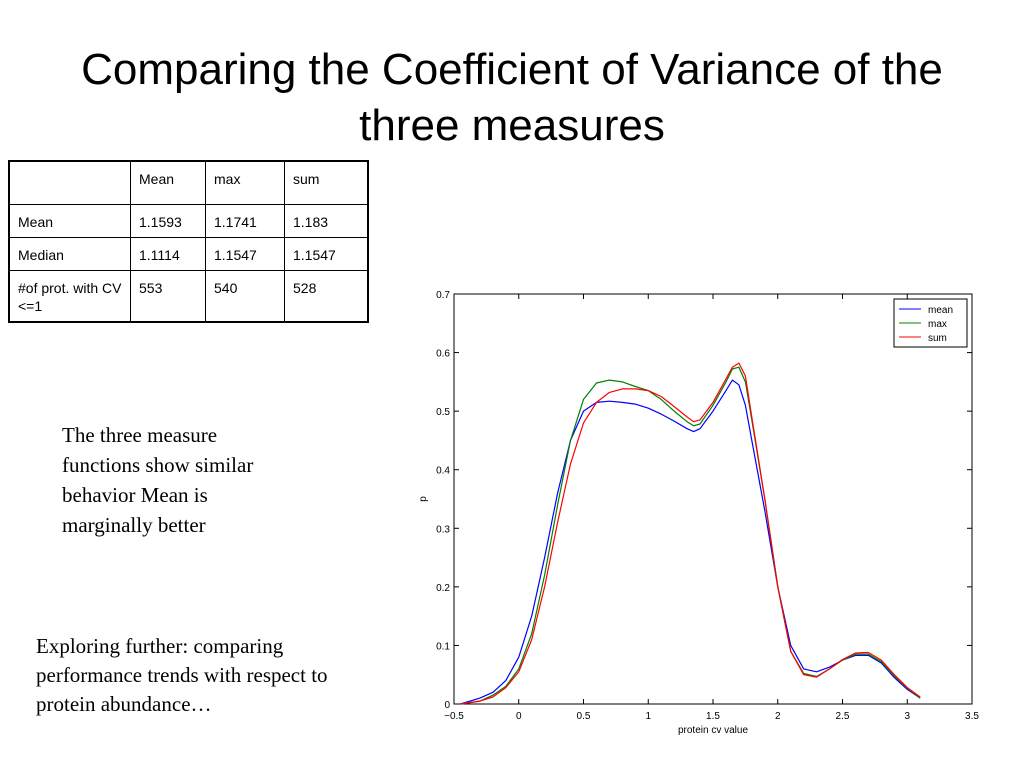 The image size is (1024, 768). I want to click on x-tick-label: 3.5, so click(972, 716).